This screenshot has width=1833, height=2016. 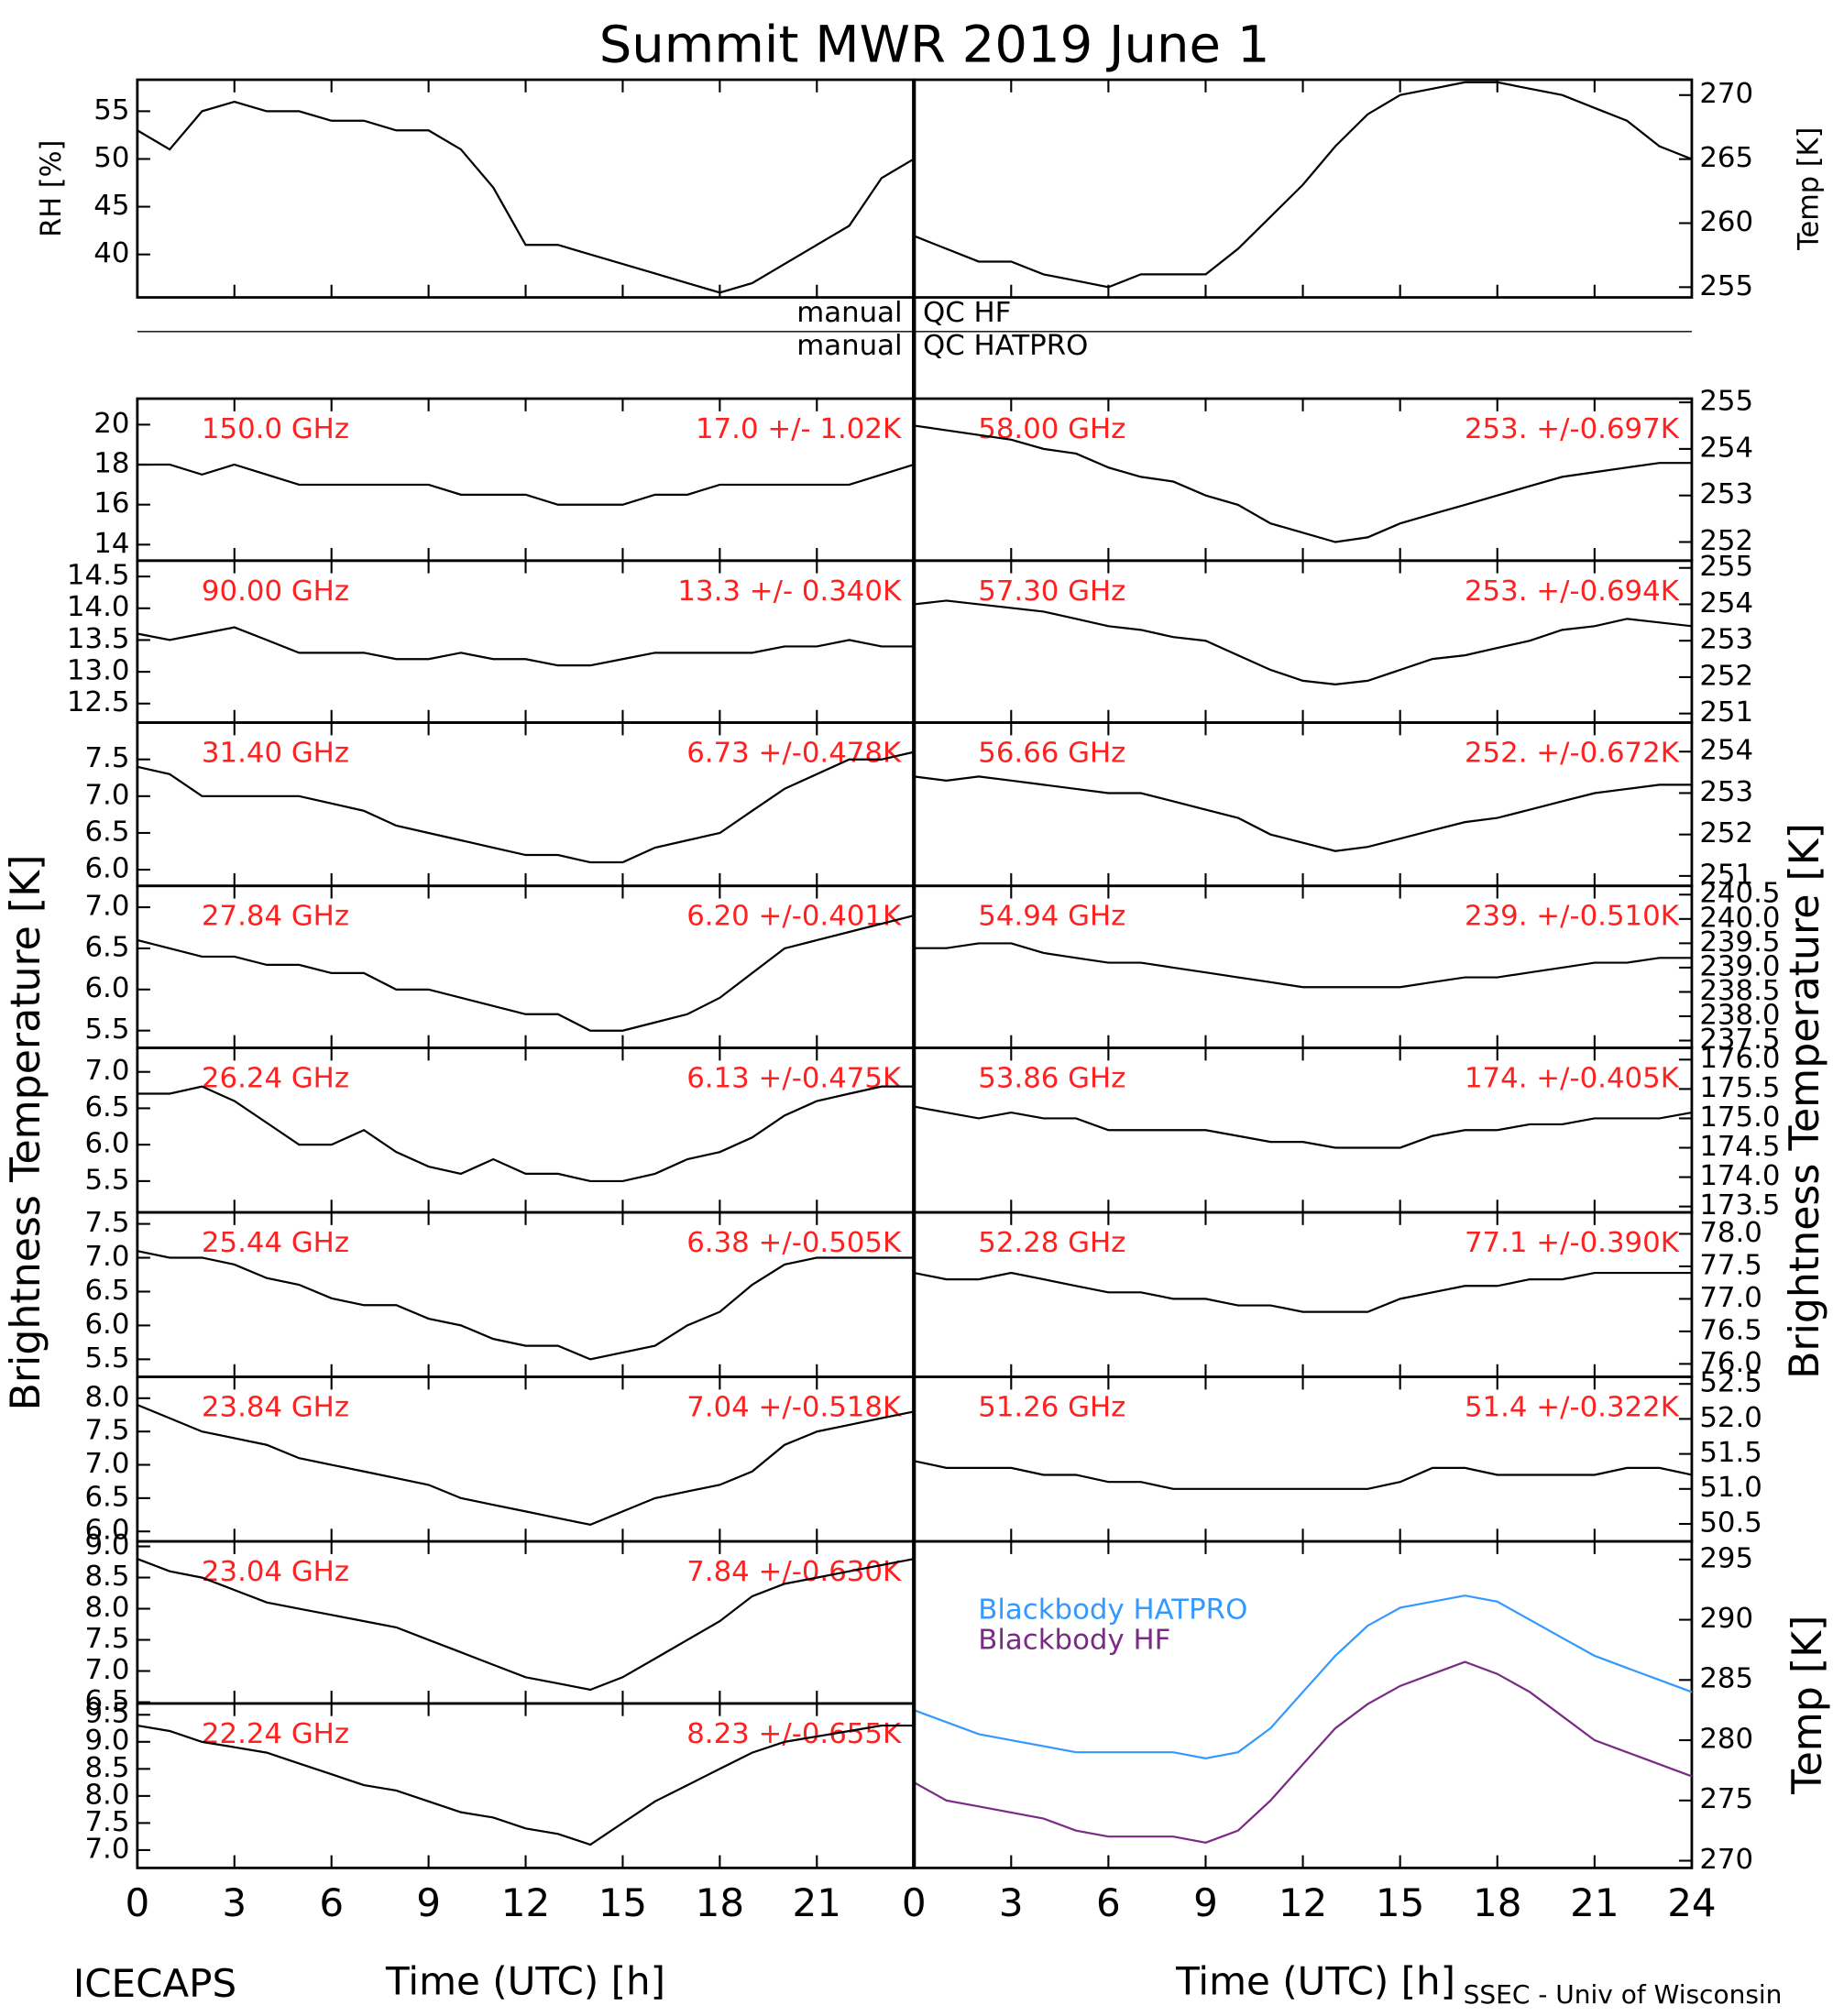 What do you see at coordinates (275, 1243) in the screenshot?
I see `channel-label: 25.44 GHz` at bounding box center [275, 1243].